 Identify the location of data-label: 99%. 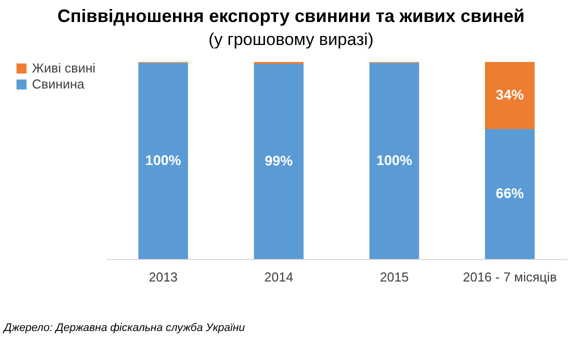
(279, 160).